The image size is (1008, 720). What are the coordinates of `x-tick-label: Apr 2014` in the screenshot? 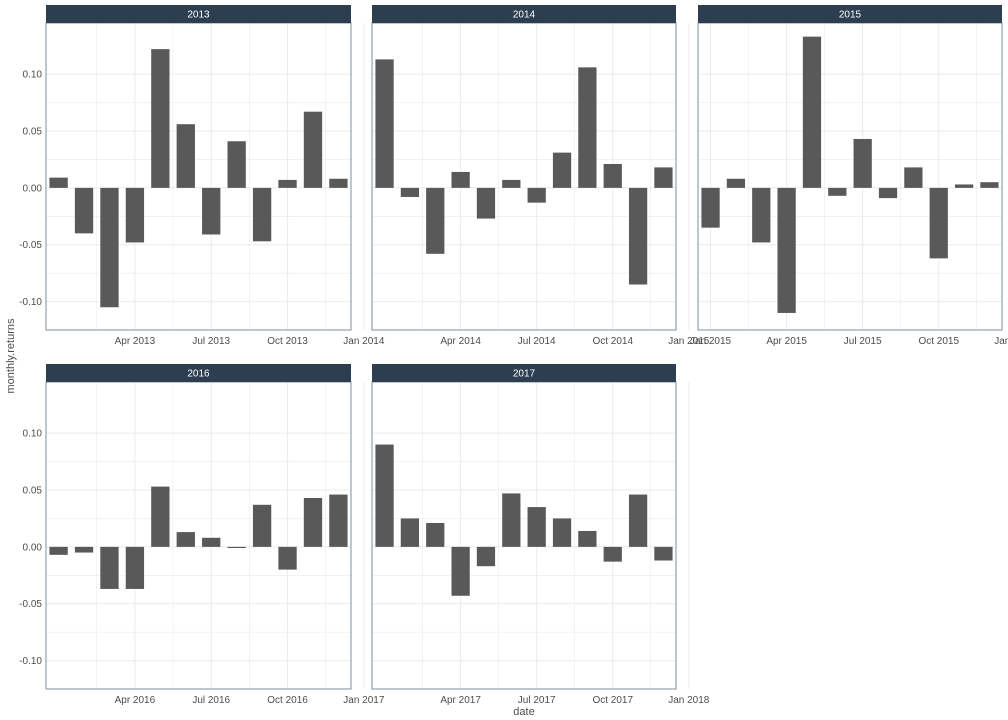 It's located at (460, 341).